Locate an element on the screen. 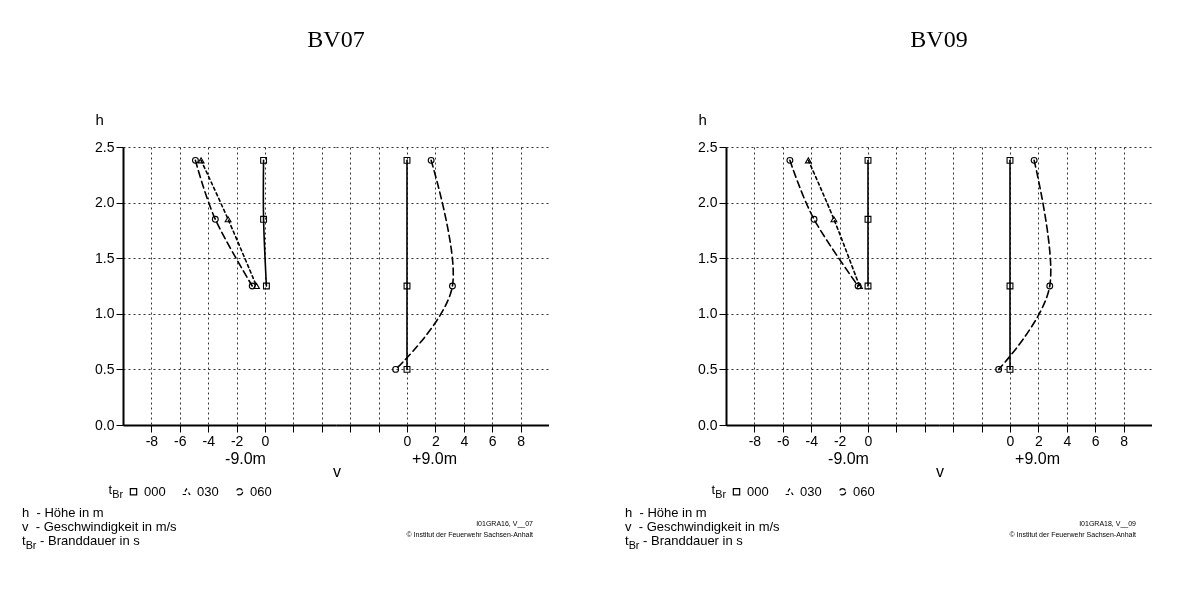 The height and width of the screenshot is (603, 1203). chart-title: BV09 is located at coordinates (939, 39).